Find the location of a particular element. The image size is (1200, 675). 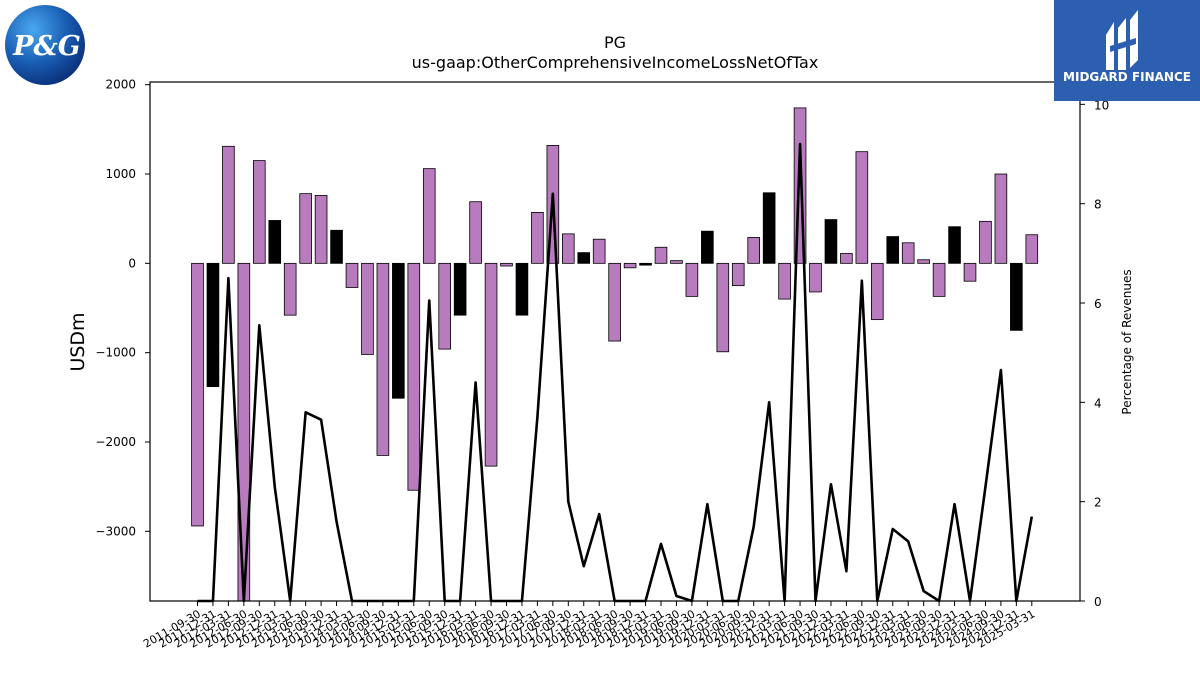

y-tick-label: −2000 is located at coordinates (115, 442).